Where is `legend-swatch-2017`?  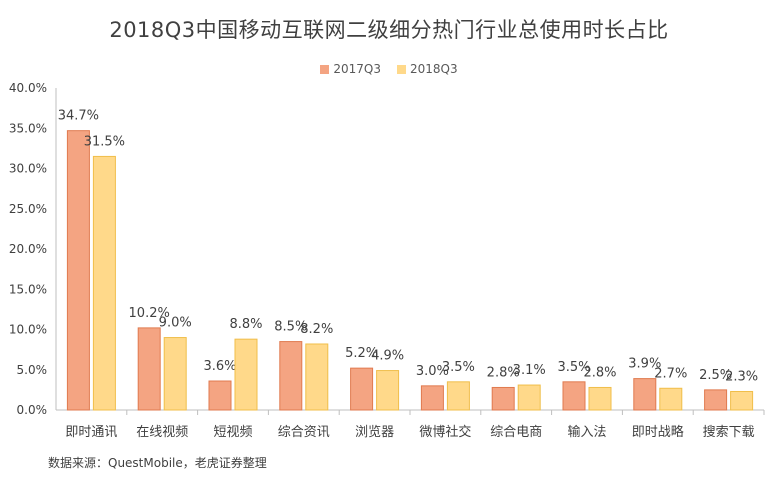
legend-swatch-2017 is located at coordinates (325, 69).